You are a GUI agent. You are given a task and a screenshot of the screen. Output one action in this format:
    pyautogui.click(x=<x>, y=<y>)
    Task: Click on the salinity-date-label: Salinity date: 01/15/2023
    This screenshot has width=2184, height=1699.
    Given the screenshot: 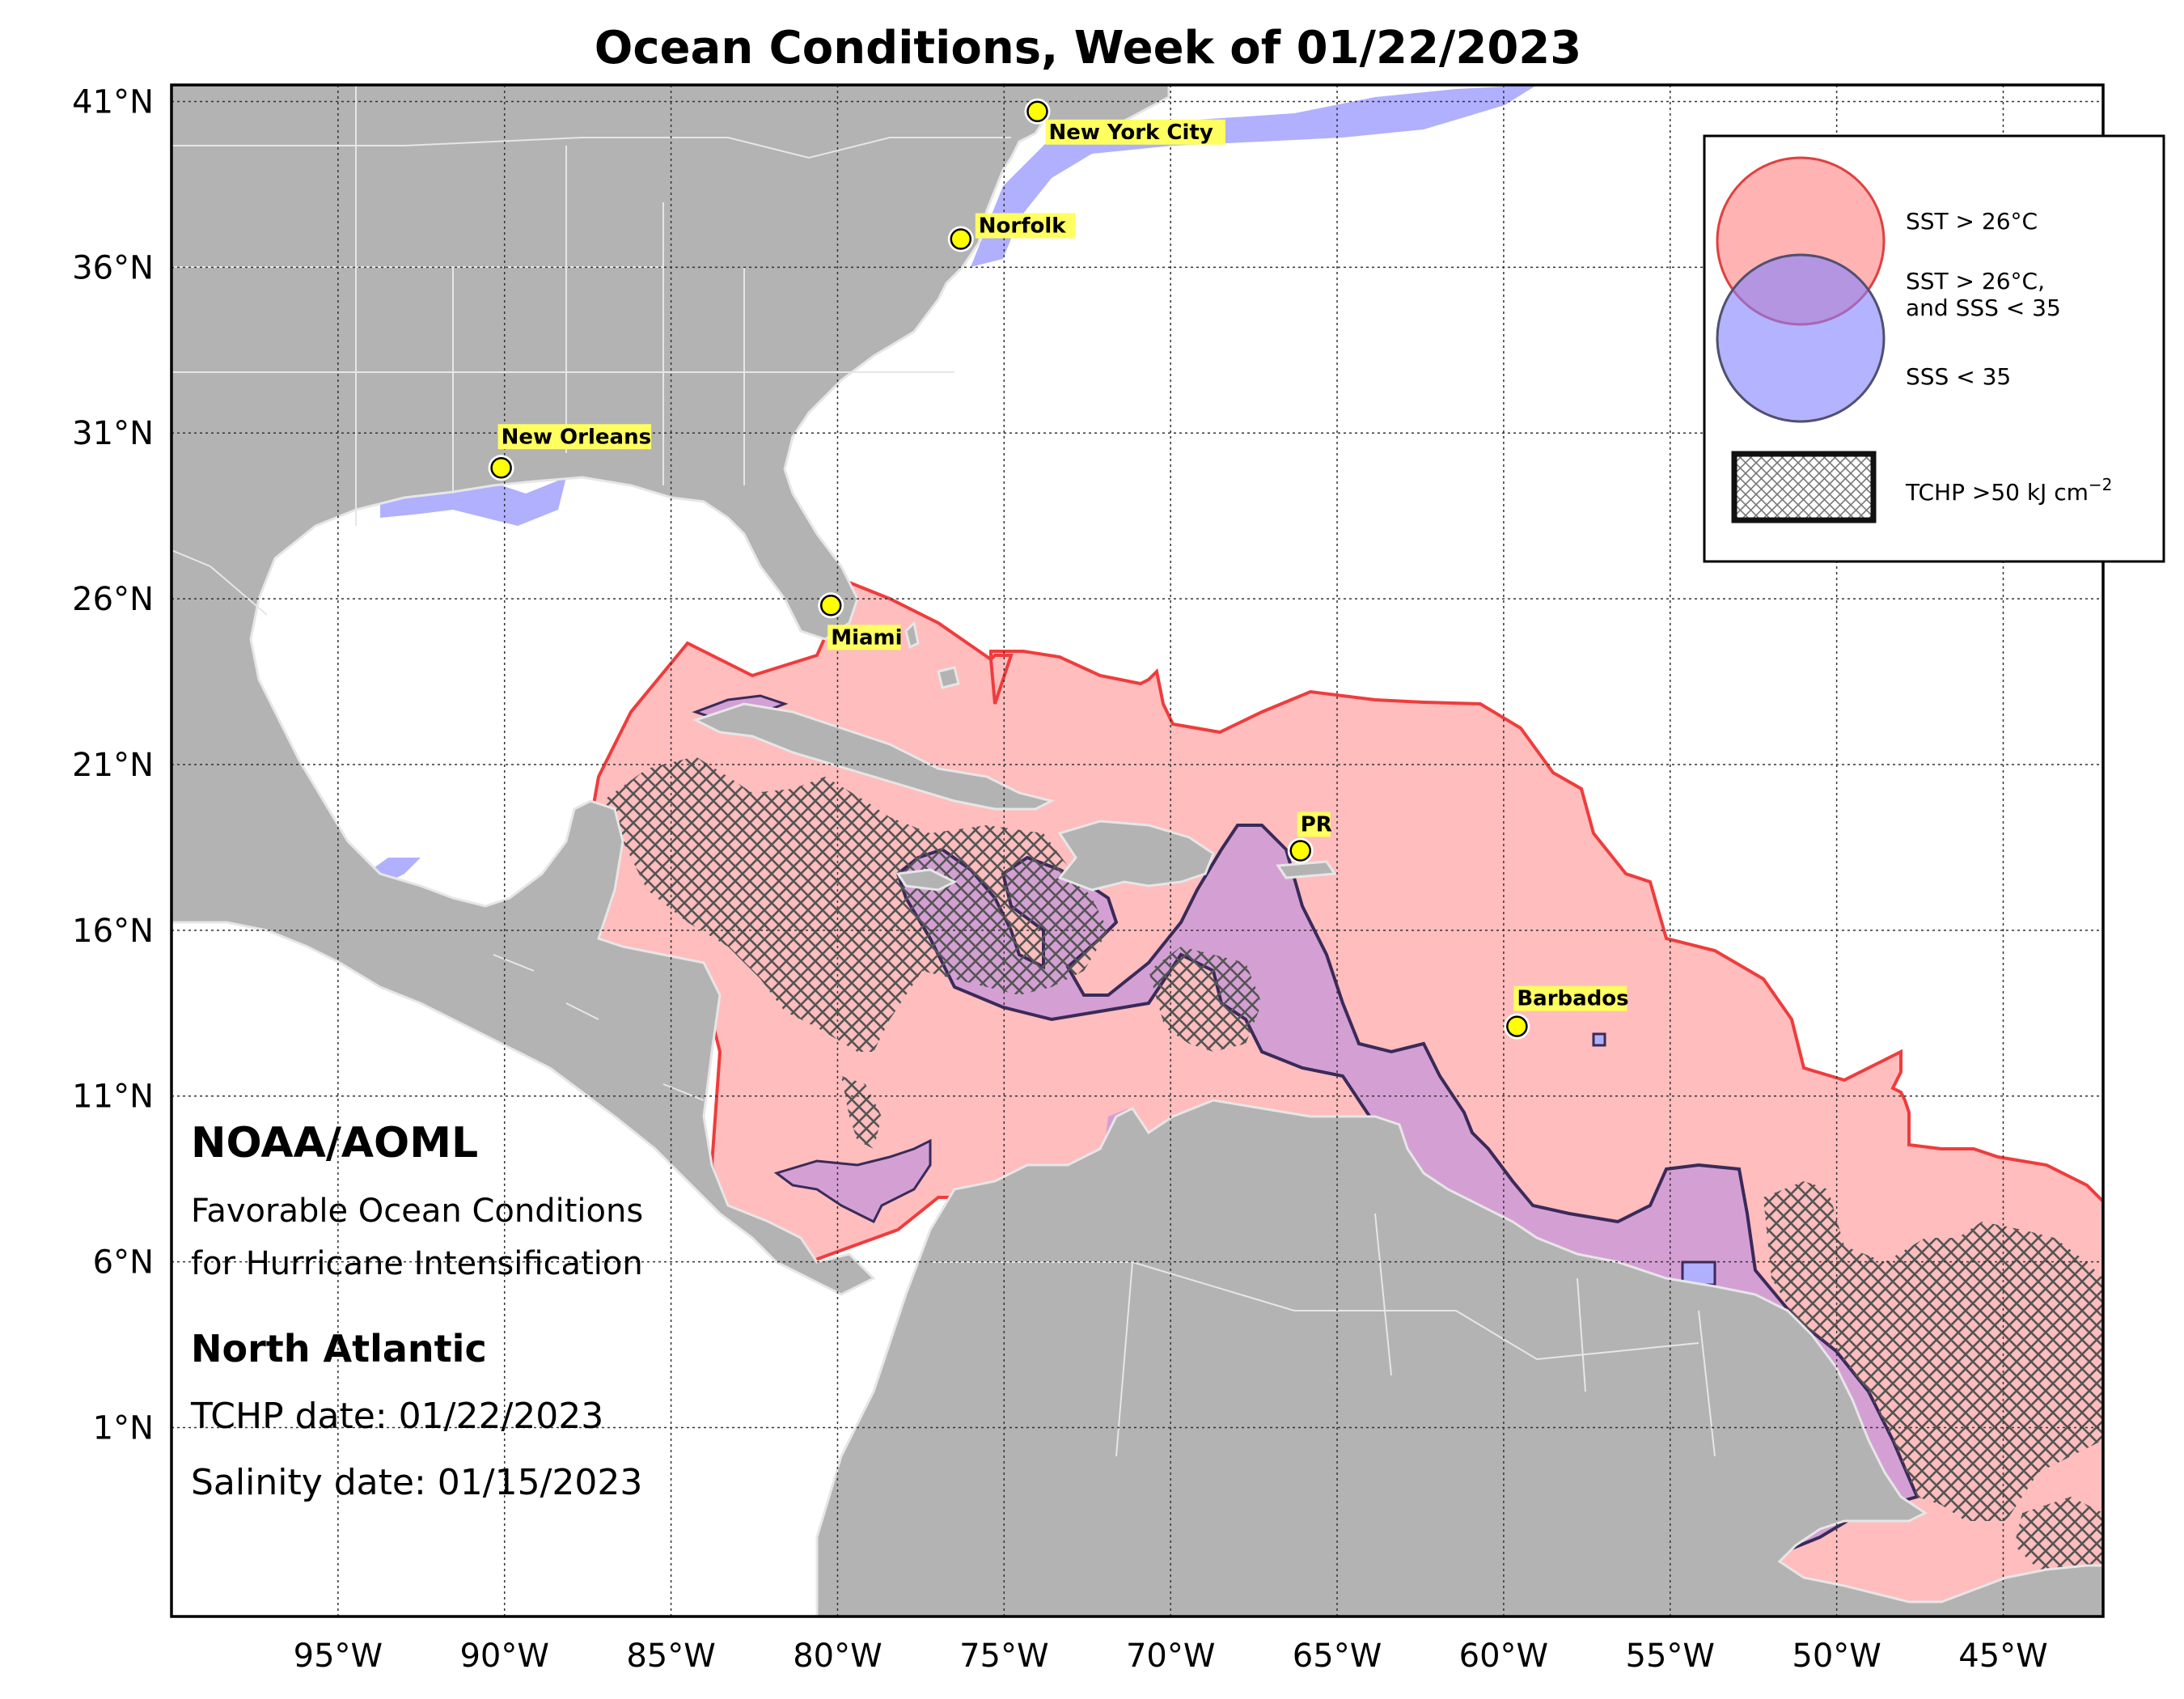 What is the action you would take?
    pyautogui.click(x=416, y=1482)
    